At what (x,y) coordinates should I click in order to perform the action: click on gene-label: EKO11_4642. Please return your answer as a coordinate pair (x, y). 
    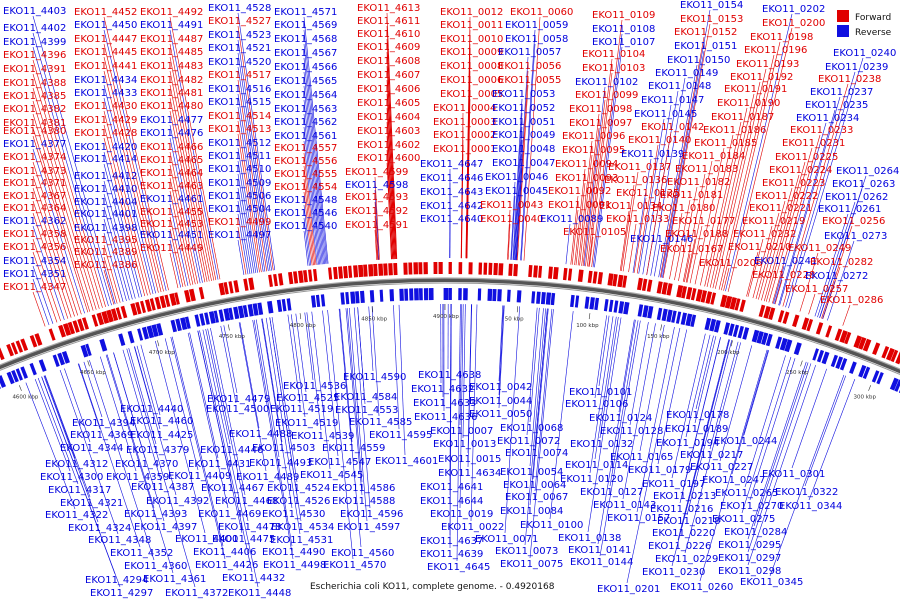
    Looking at the image, I should click on (451, 206).